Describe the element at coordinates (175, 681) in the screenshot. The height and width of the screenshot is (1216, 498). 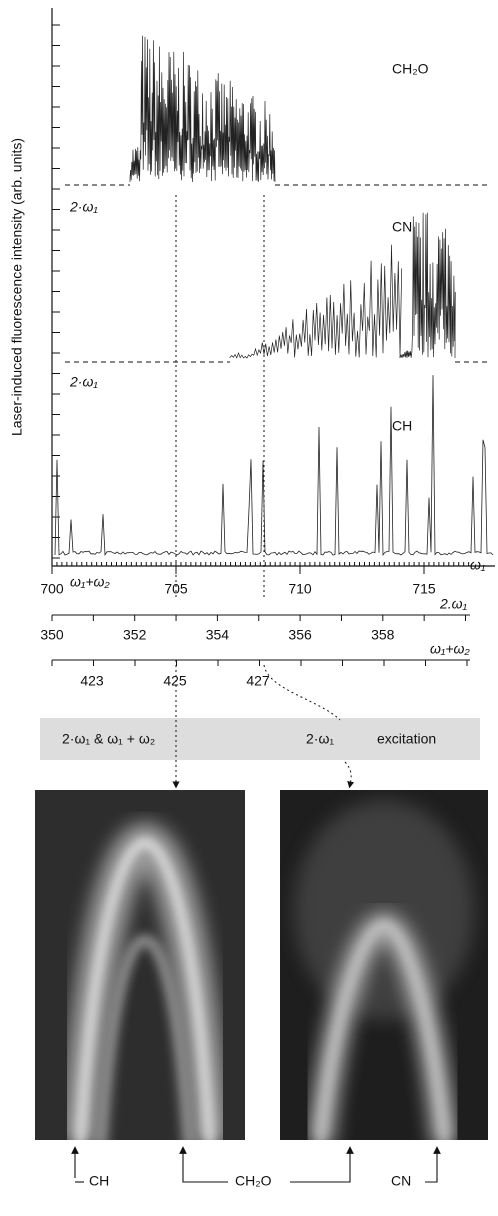
I see `tick-label: 425` at that location.